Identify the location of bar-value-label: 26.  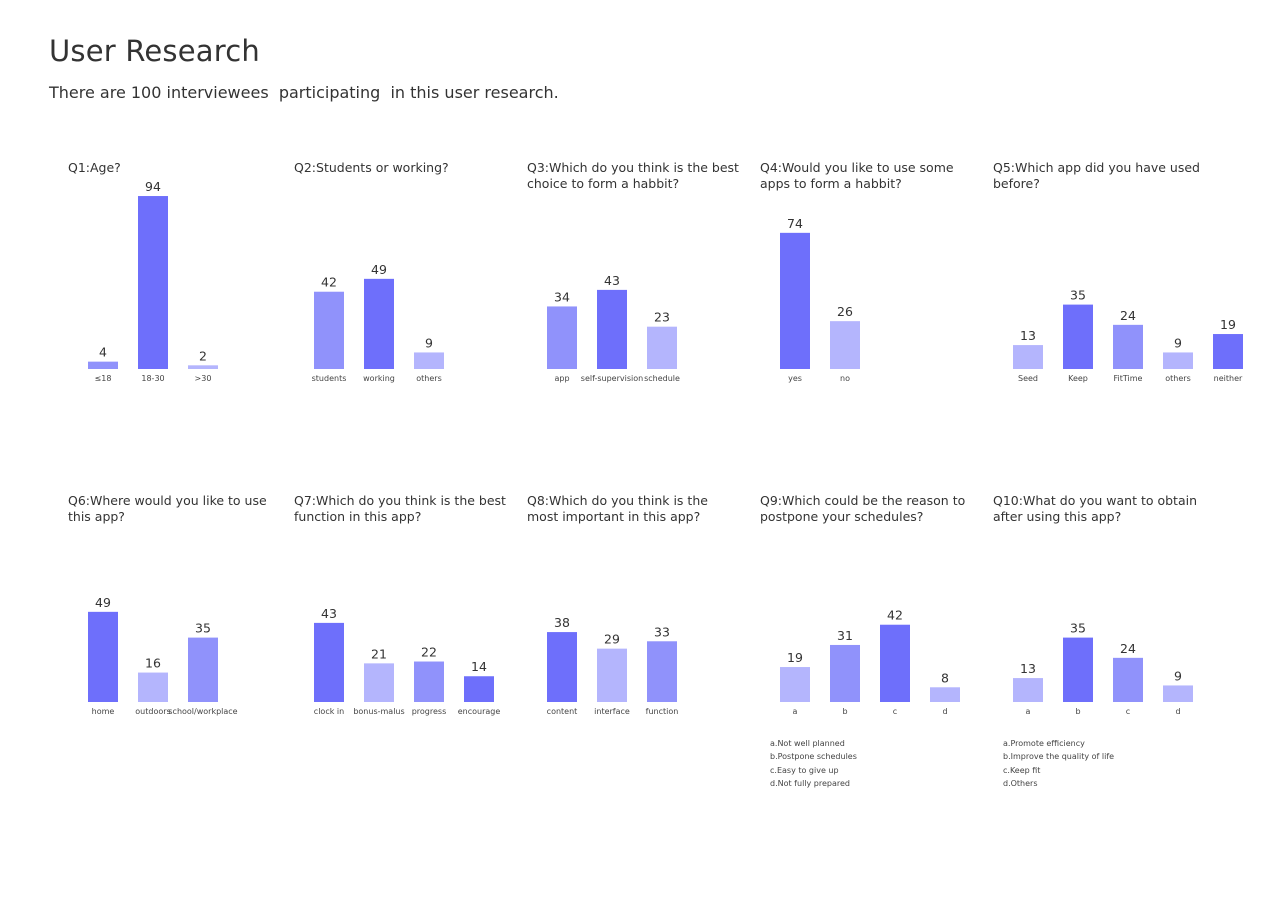
(845, 311).